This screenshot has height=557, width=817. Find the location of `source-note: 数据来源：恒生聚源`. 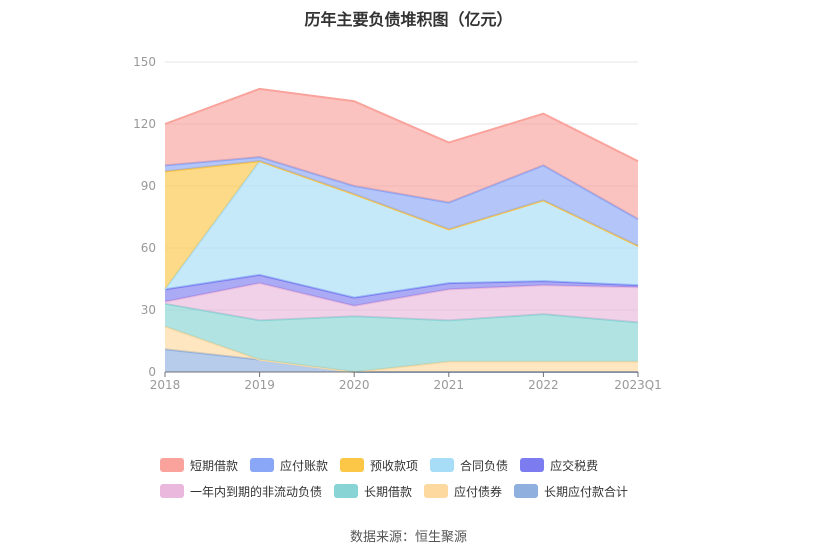

source-note: 数据来源：恒生聚源 is located at coordinates (408, 537).